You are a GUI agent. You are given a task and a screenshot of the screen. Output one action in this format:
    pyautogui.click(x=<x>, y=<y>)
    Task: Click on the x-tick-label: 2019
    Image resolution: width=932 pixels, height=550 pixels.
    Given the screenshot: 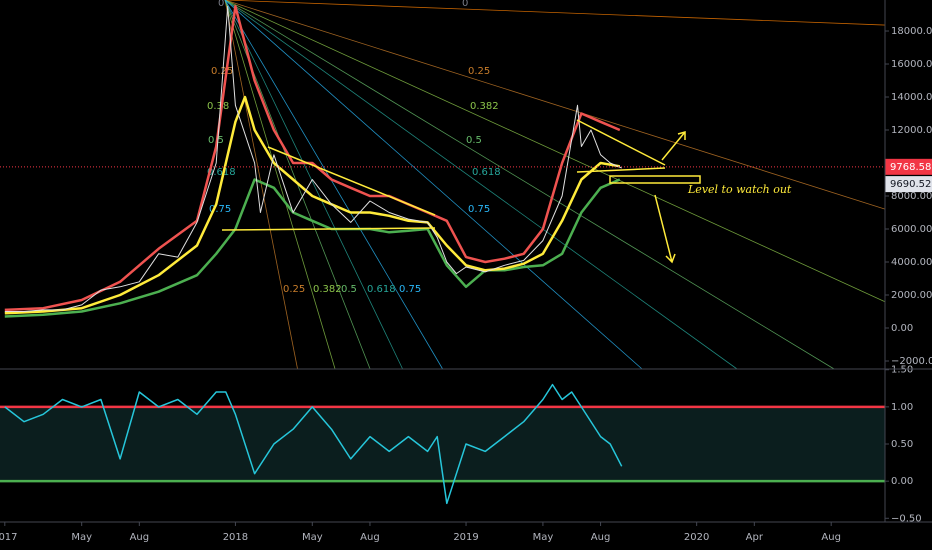 What is the action you would take?
    pyautogui.click(x=465, y=537)
    